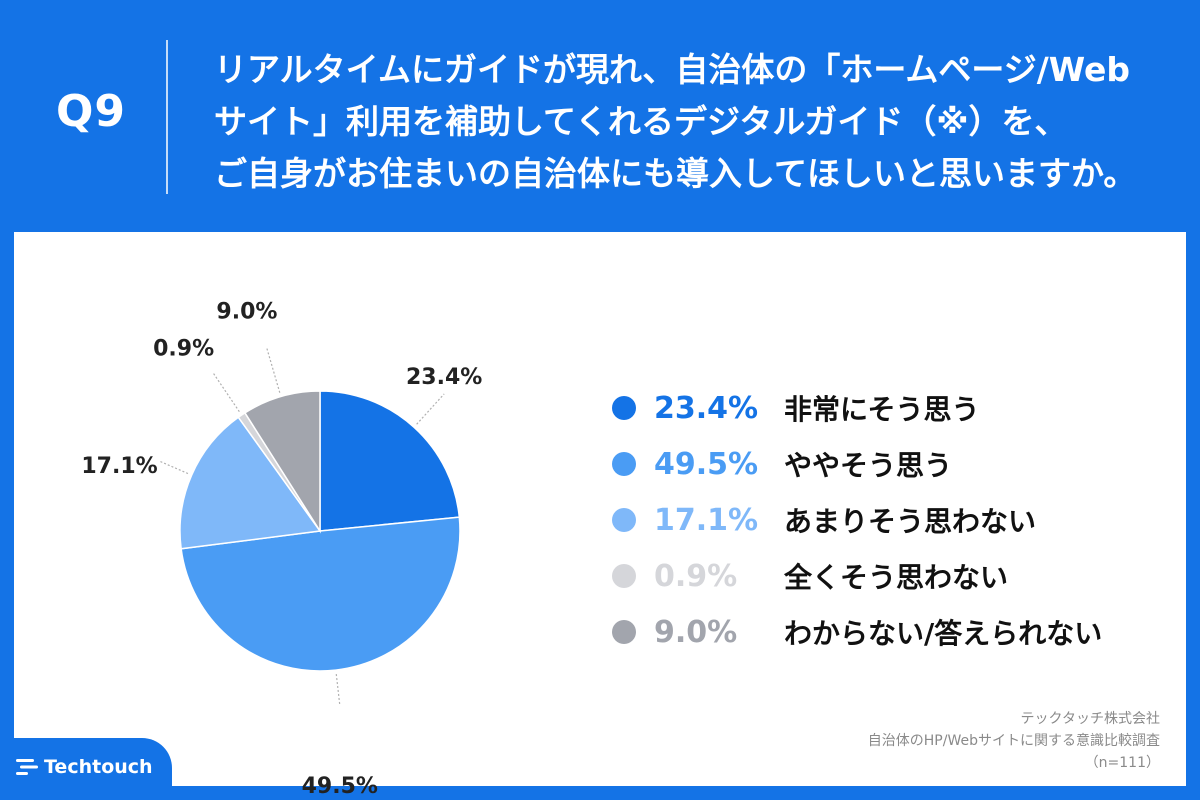  Describe the element at coordinates (675, 173) in the screenshot. I see `question-line-3: ご自身がお住まいの自治体にも導入してほしいと思いますか。` at that location.